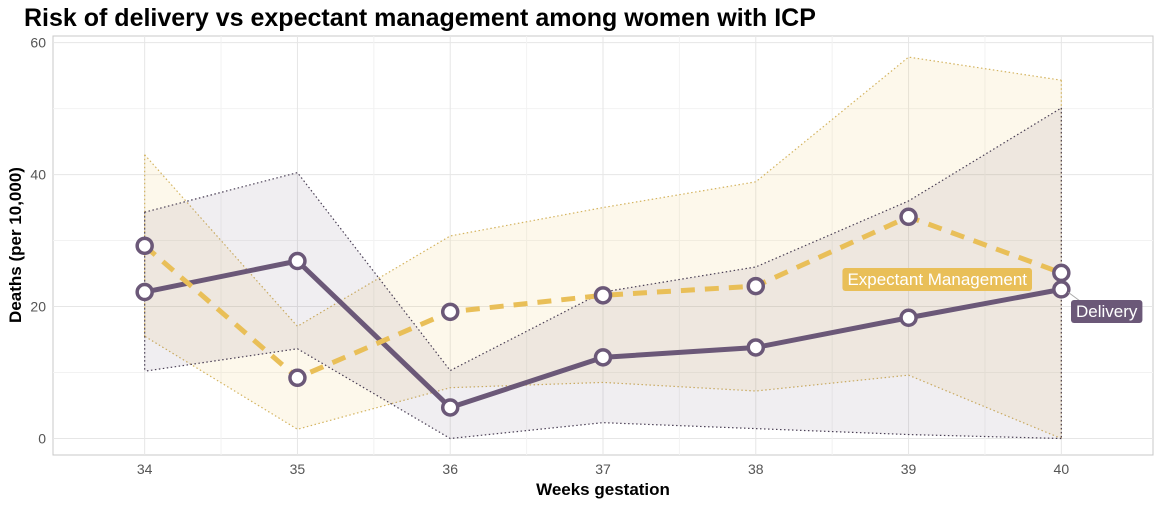 The width and height of the screenshot is (1161, 505). What do you see at coordinates (603, 489) in the screenshot?
I see `x-axis-title: Weeks gestation` at bounding box center [603, 489].